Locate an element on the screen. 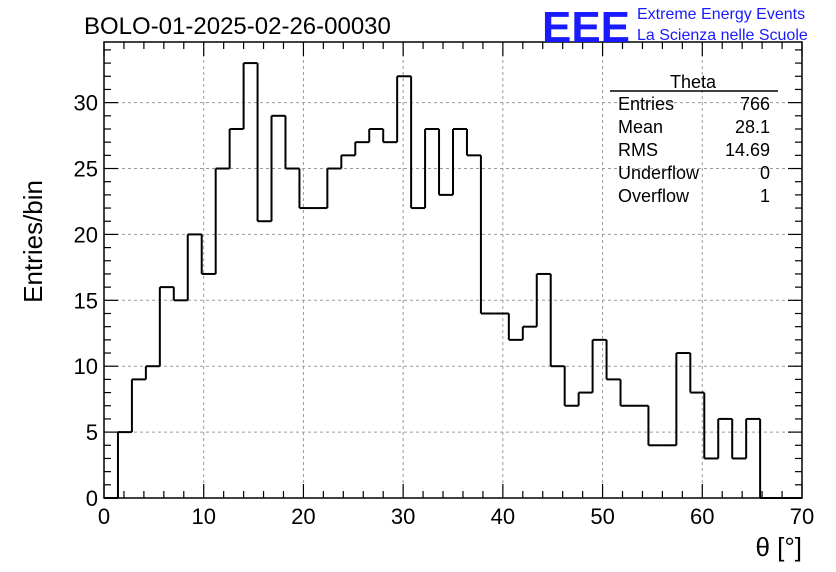 The height and width of the screenshot is (572, 836). stats-label: Mean is located at coordinates (640, 127).